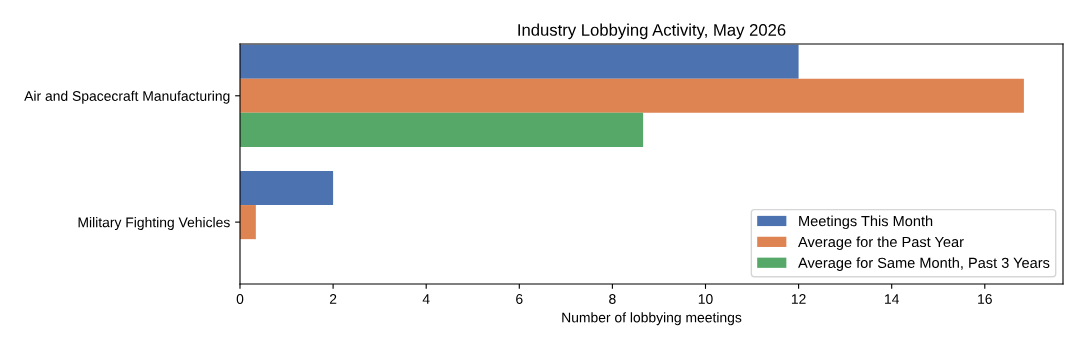 The image size is (1073, 340). What do you see at coordinates (985, 299) in the screenshot?
I see `x-tick-label: 16` at bounding box center [985, 299].